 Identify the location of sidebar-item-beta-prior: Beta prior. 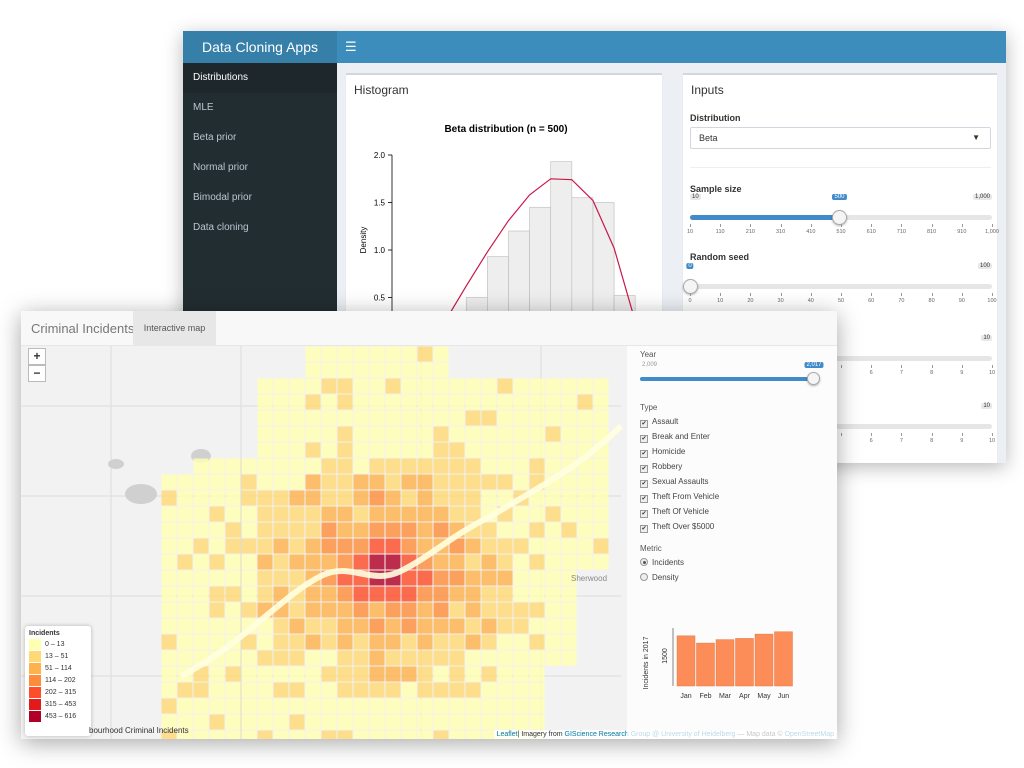
(215, 137).